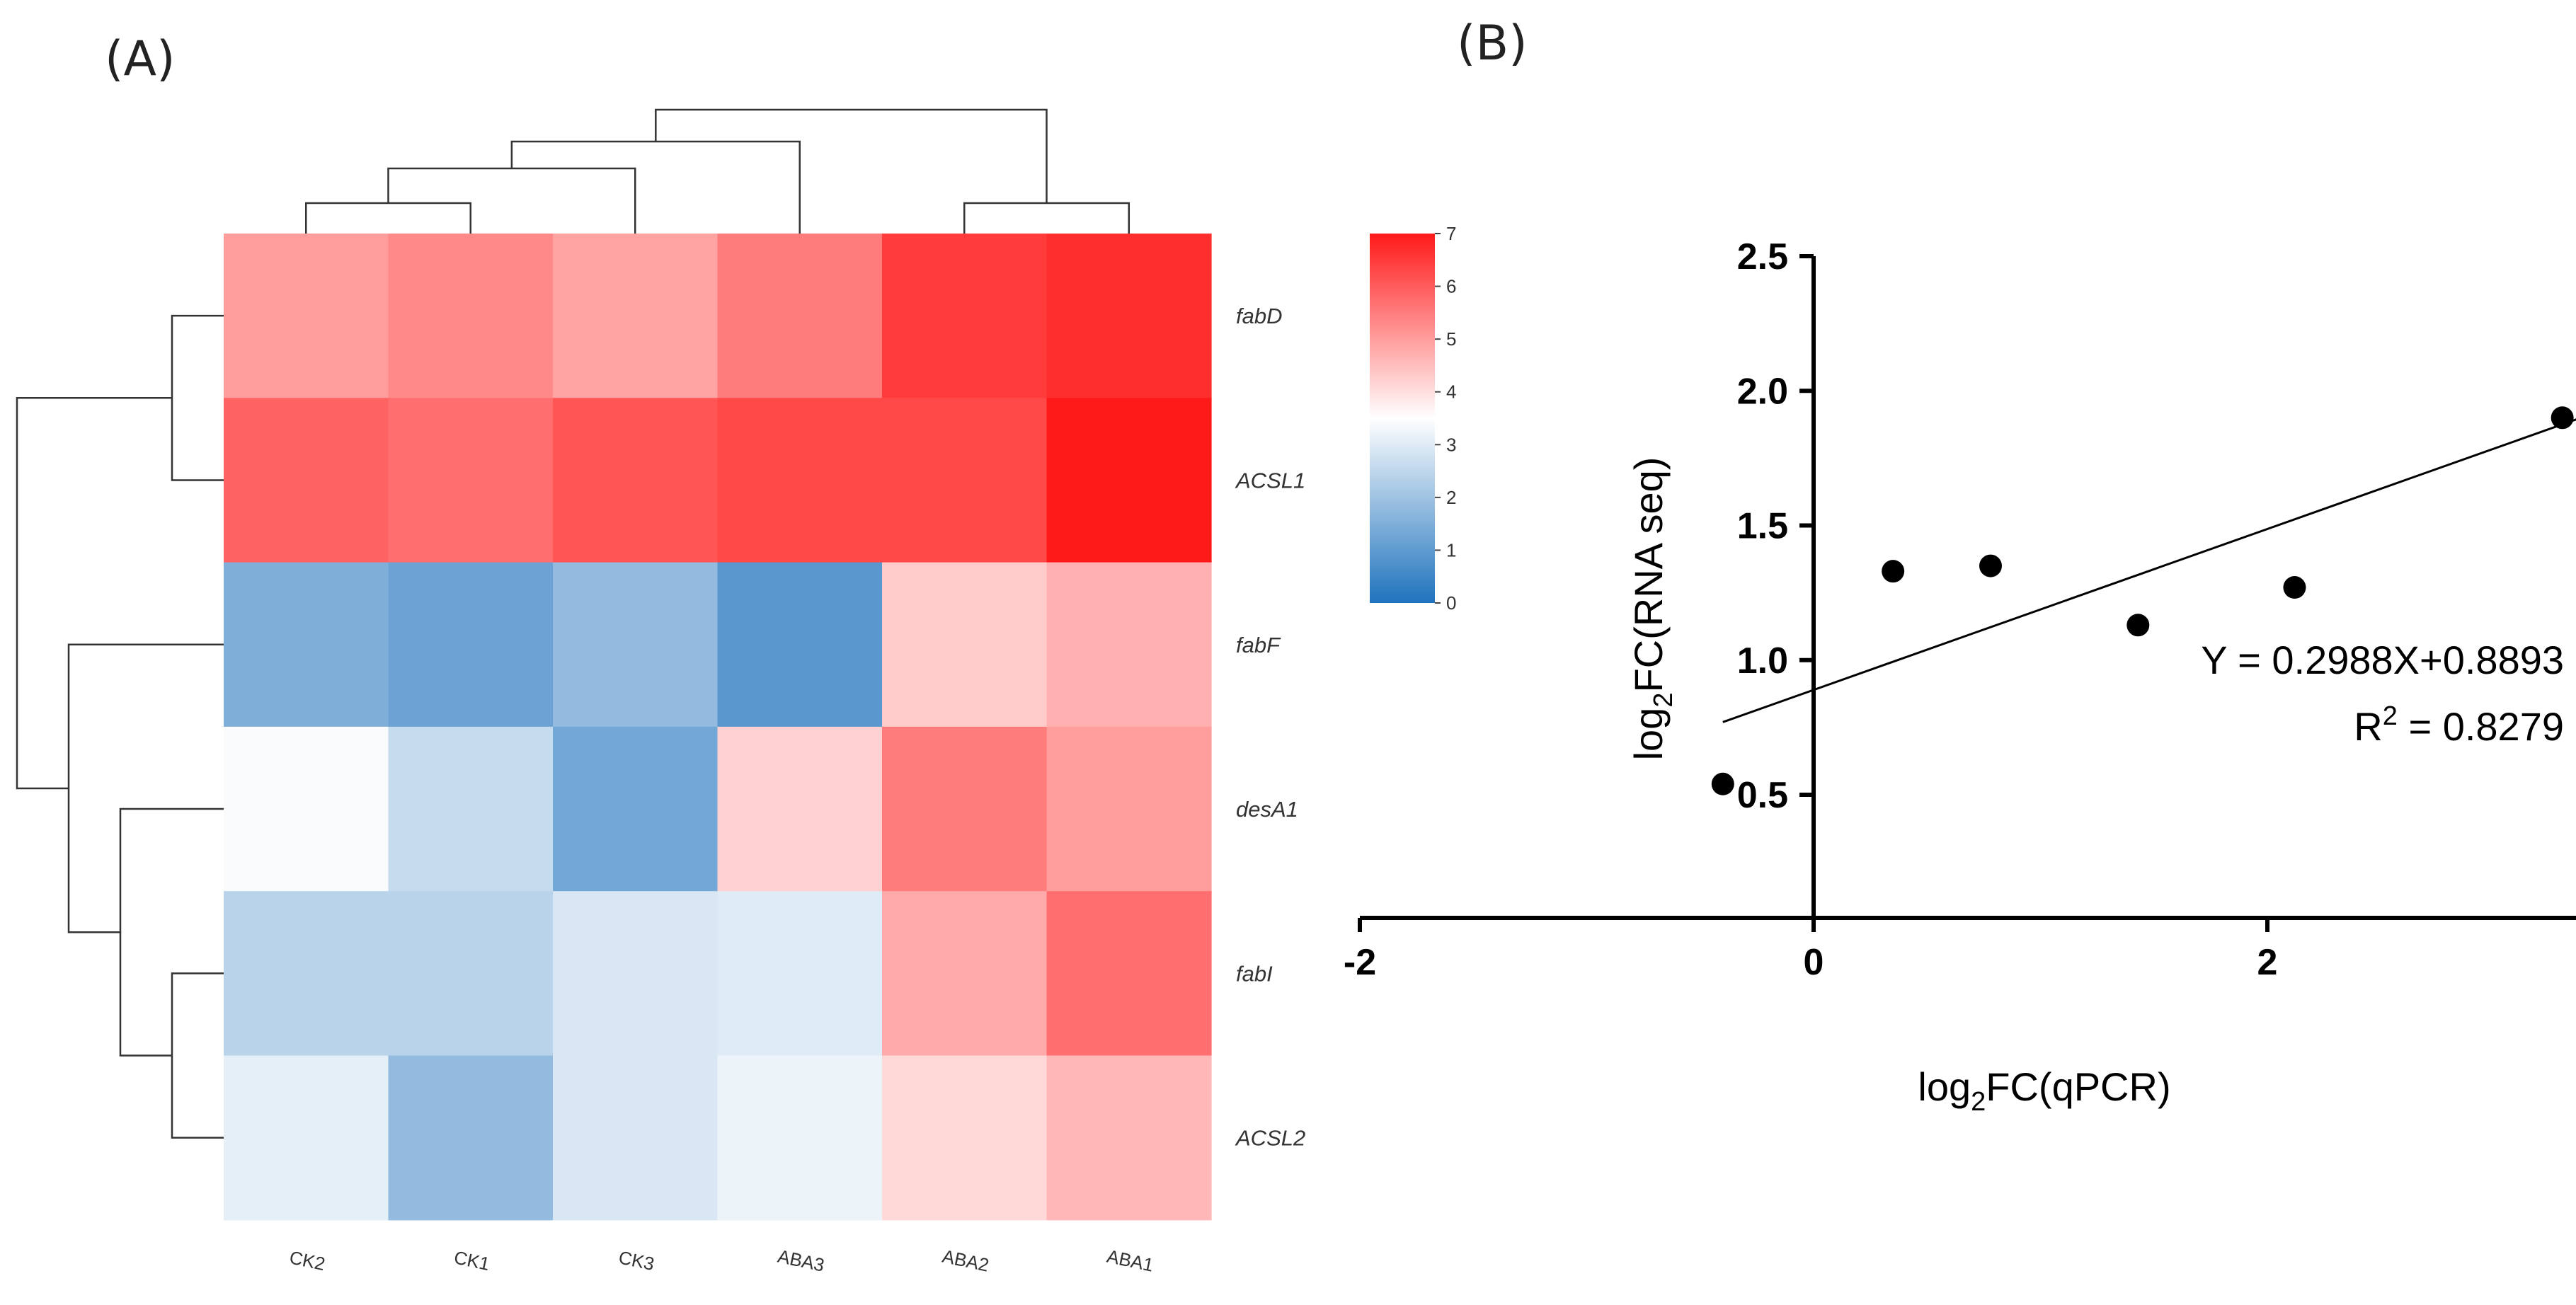  Describe the element at coordinates (1402, 419) in the screenshot. I see `colorbar-gradient` at that location.